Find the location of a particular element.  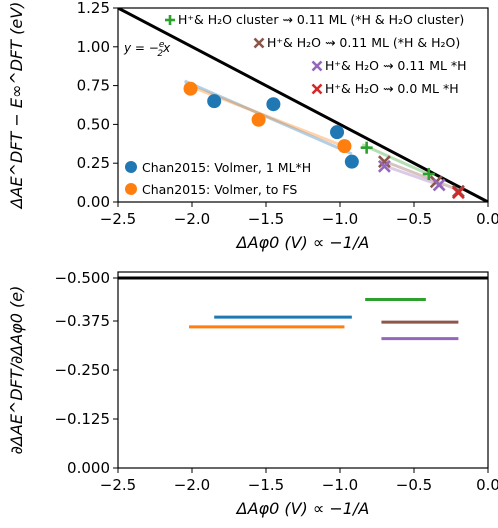

top-x-axis-label: ΔAφ0 (V) ∝ −1/A is located at coordinates (302, 242).